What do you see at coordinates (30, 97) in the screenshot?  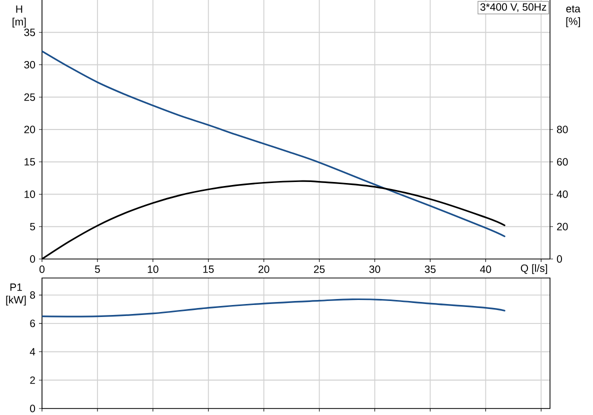 I see `y-tick-label: 25` at bounding box center [30, 97].